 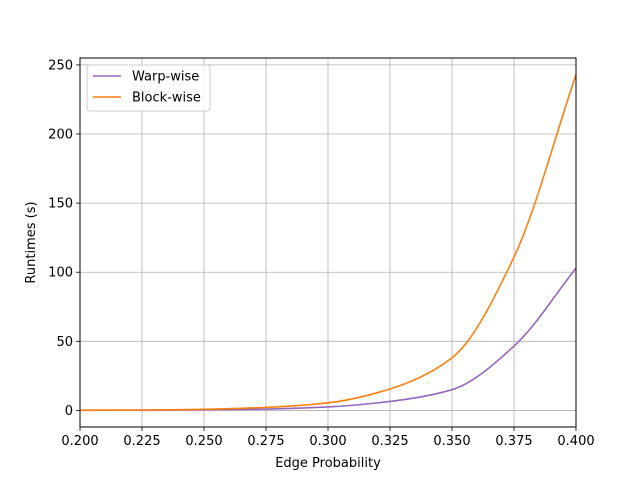 What do you see at coordinates (575, 441) in the screenshot?
I see `x-tick-label: 0.400` at bounding box center [575, 441].